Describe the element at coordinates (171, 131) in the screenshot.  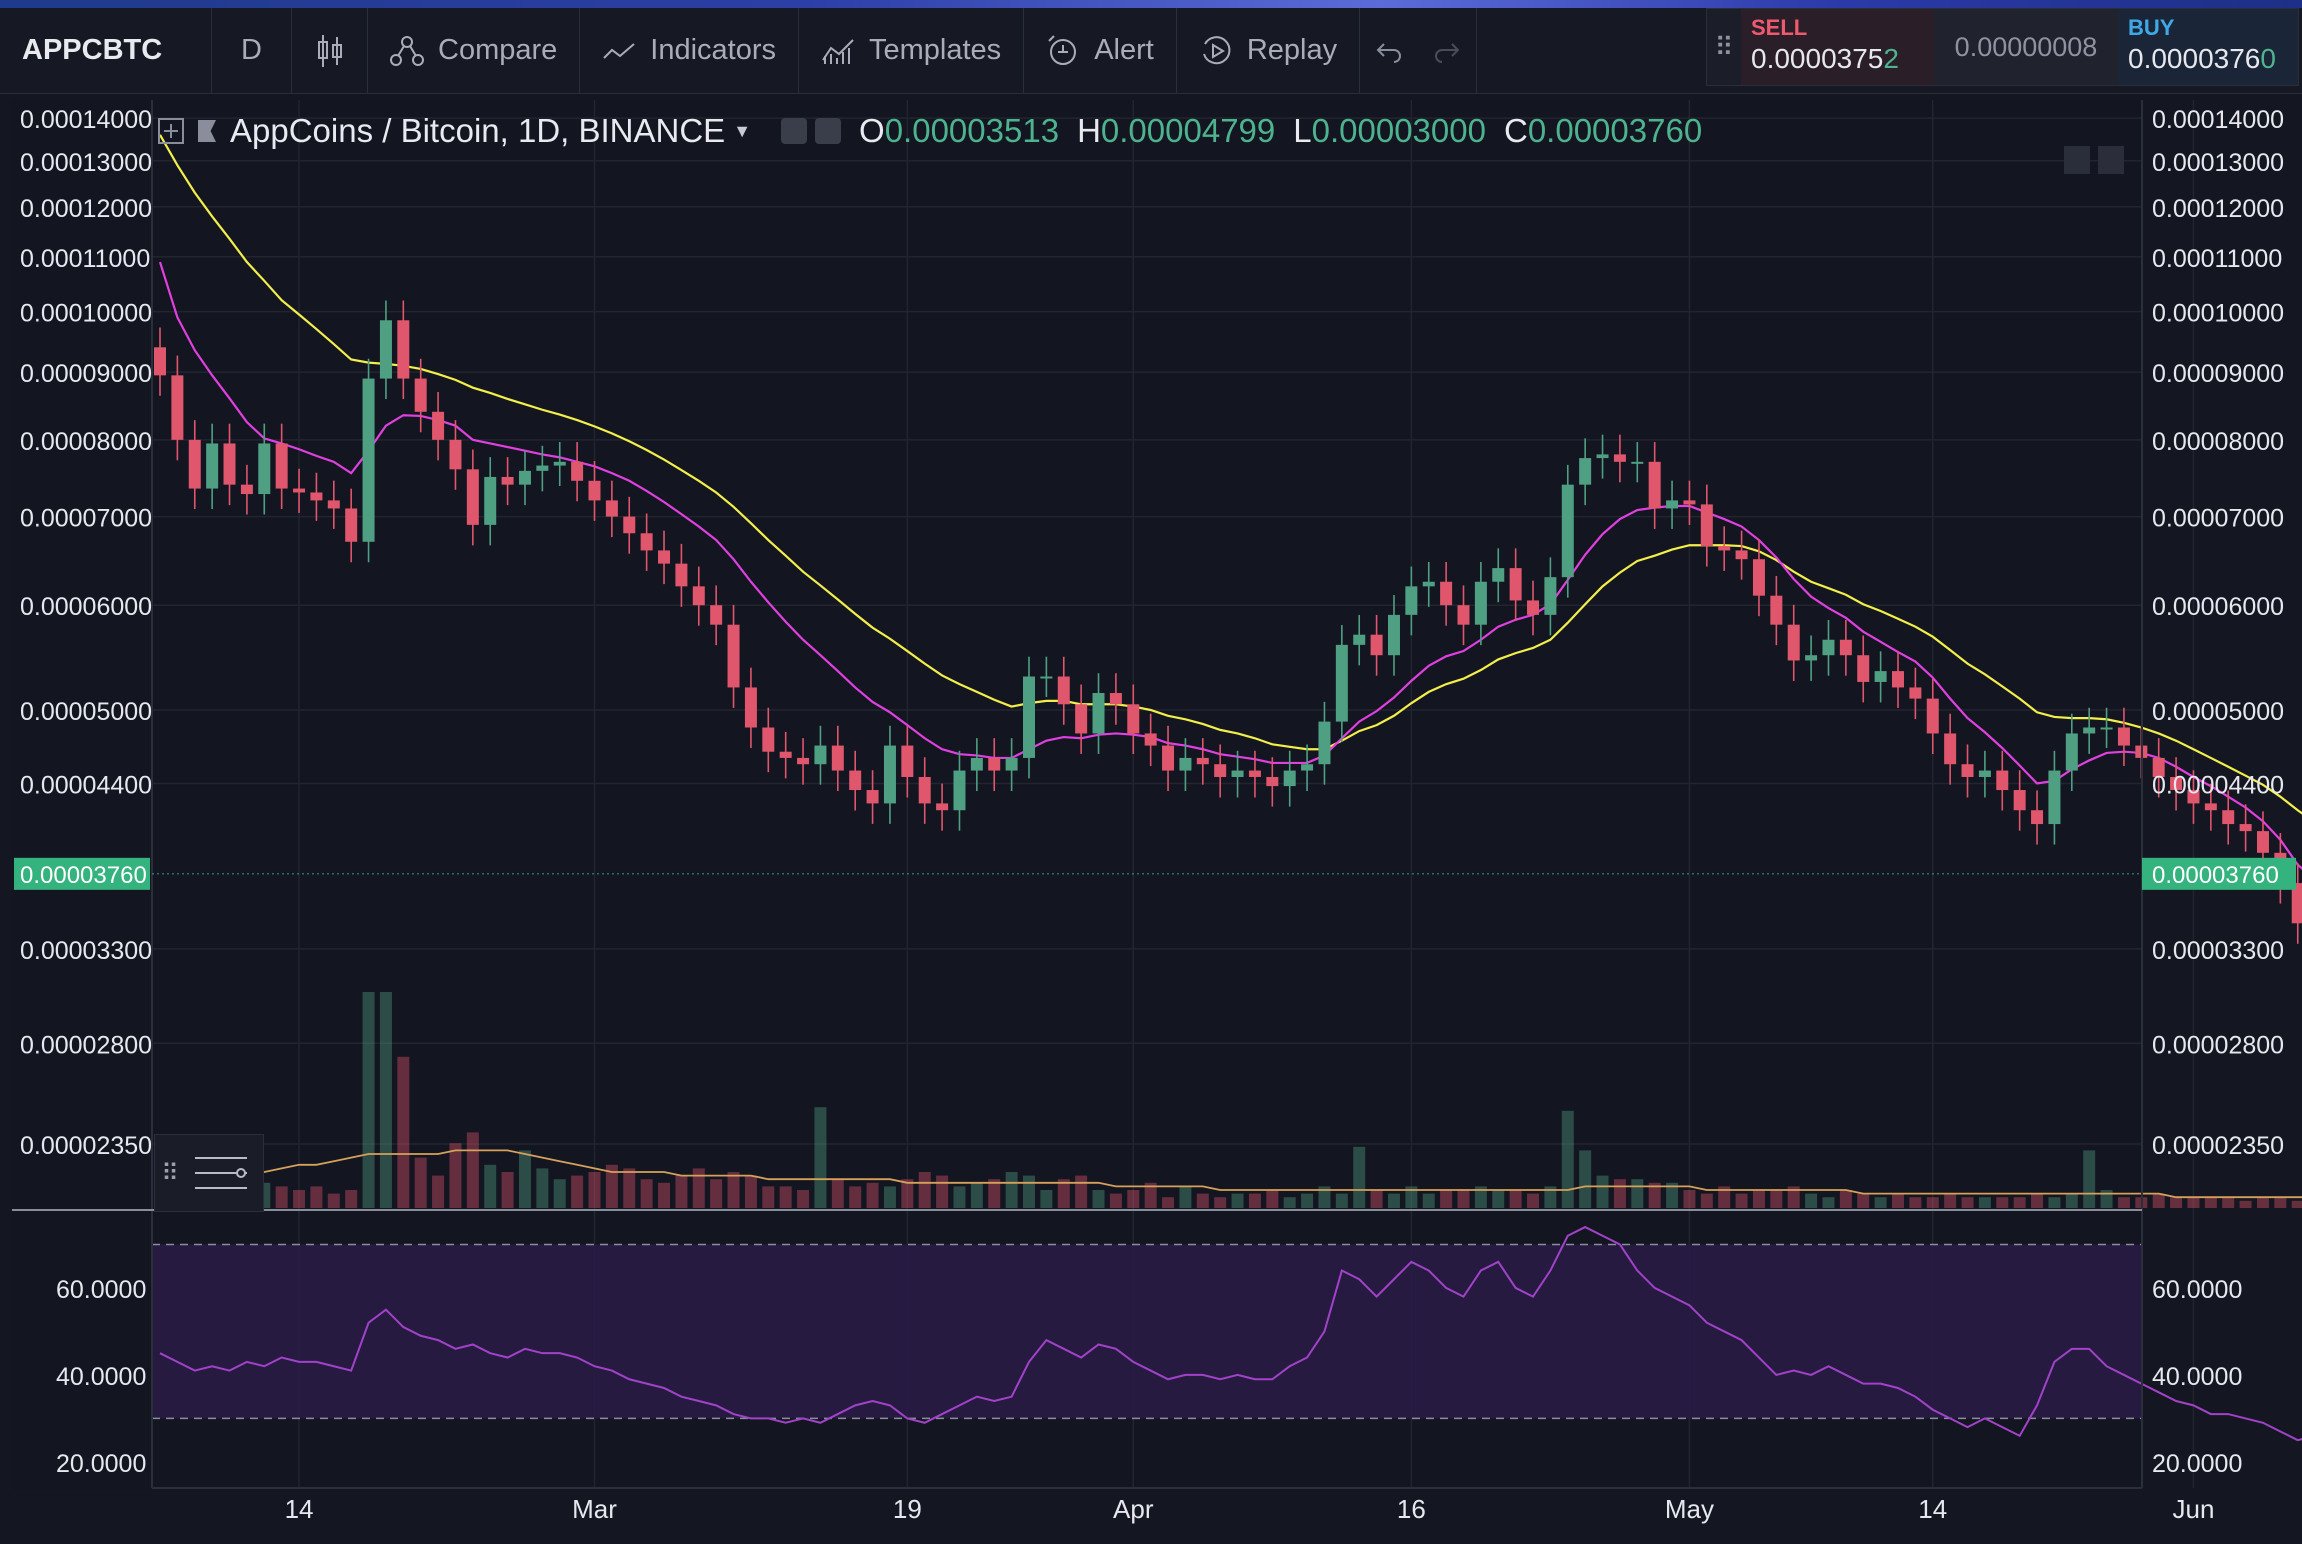
I see `expand-icon` at that location.